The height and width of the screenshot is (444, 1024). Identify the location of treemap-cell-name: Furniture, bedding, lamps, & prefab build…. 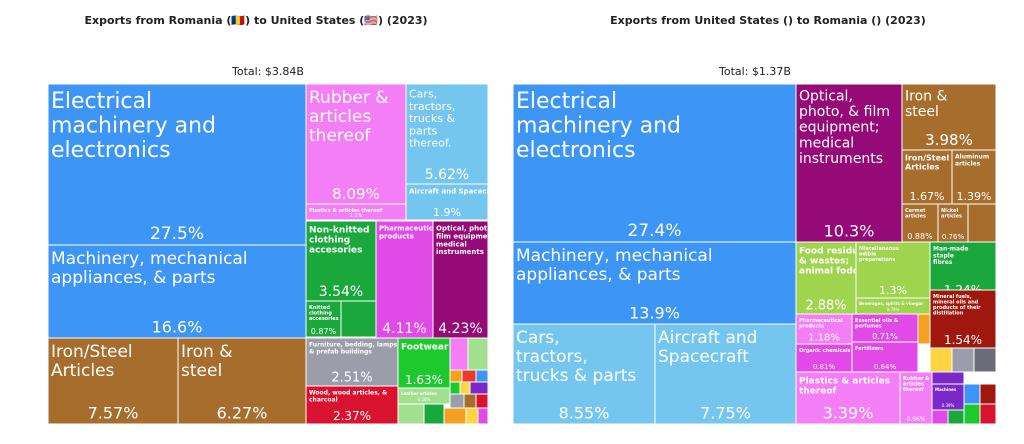
(354, 349).